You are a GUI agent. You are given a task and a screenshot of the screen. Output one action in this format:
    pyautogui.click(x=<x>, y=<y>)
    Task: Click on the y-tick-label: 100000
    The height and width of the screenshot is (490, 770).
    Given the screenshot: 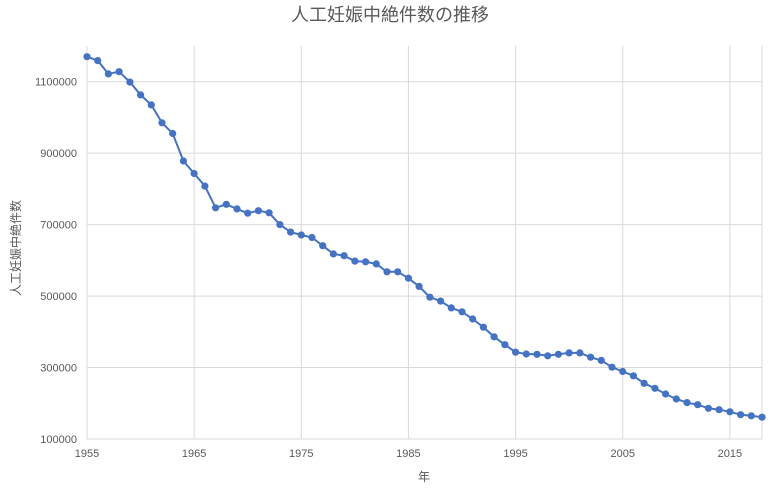 What is the action you would take?
    pyautogui.click(x=58, y=440)
    